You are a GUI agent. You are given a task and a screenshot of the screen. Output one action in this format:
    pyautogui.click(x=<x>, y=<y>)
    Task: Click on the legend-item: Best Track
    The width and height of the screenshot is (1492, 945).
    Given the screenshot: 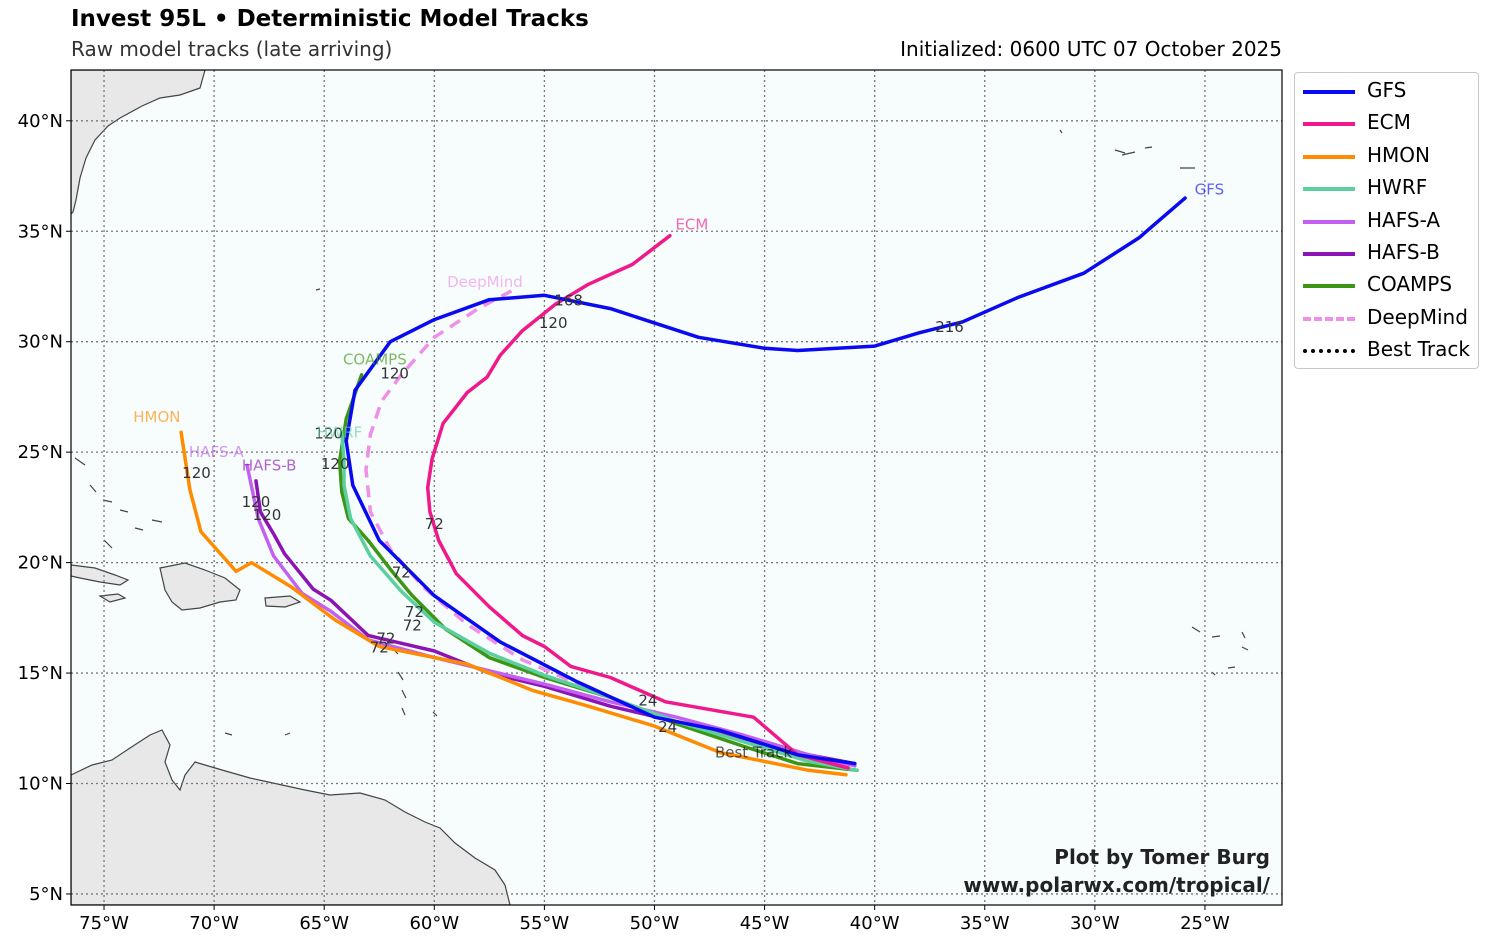 What is the action you would take?
    pyautogui.click(x=1387, y=350)
    